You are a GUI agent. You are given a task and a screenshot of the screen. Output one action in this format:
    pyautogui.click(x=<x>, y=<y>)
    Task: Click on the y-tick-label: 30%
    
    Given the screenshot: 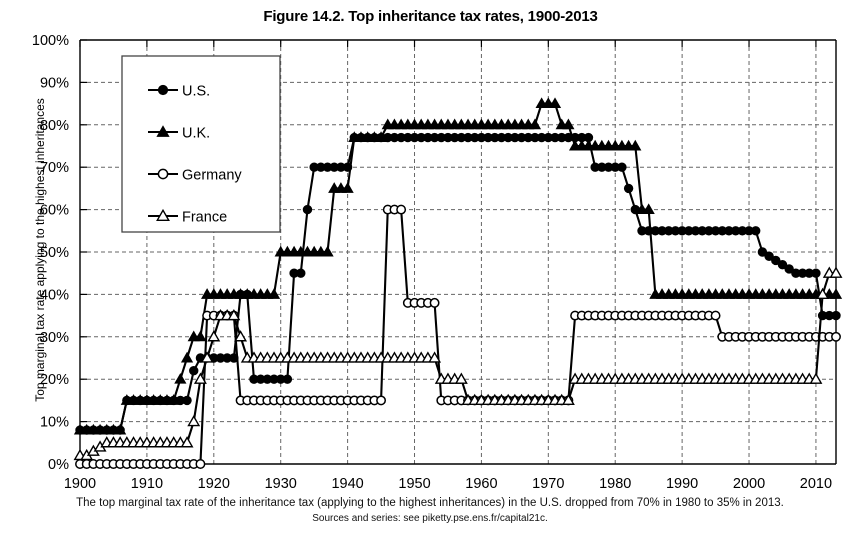 What is the action you would take?
    pyautogui.click(x=54, y=338)
    